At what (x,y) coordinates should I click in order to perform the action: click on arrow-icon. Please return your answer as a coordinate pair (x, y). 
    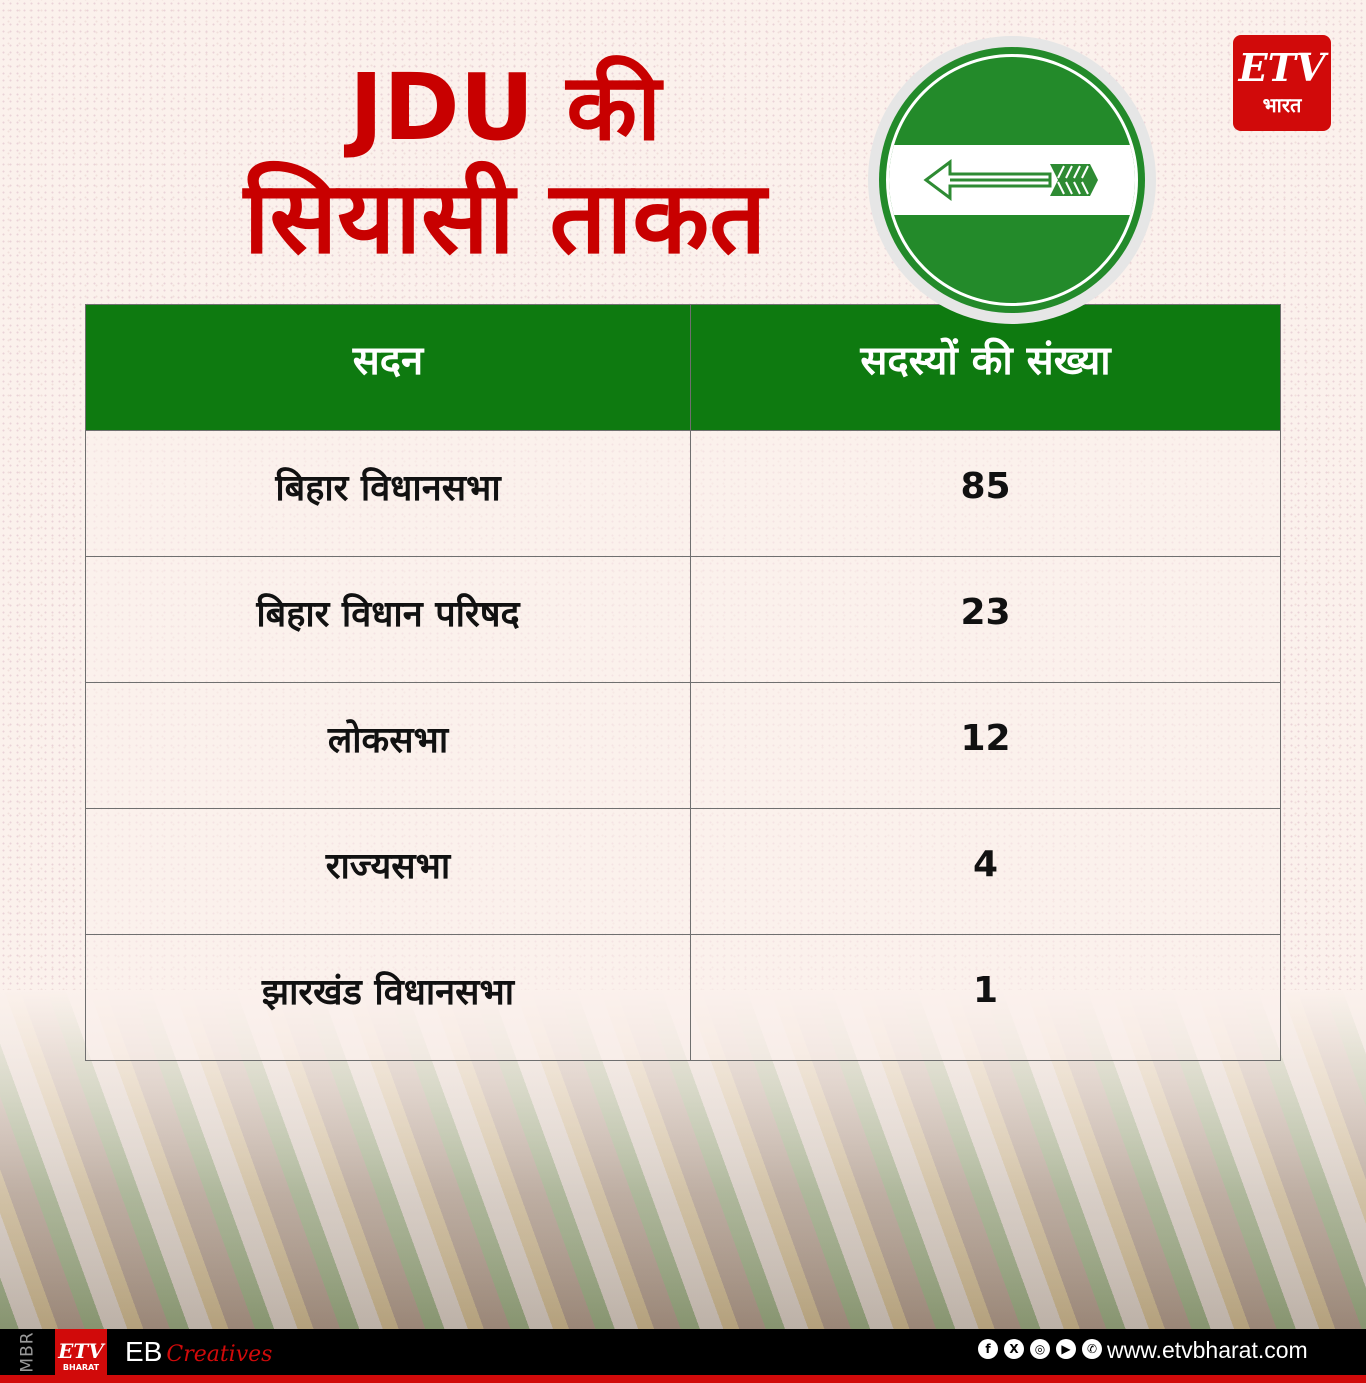
    Looking at the image, I should click on (1010, 180).